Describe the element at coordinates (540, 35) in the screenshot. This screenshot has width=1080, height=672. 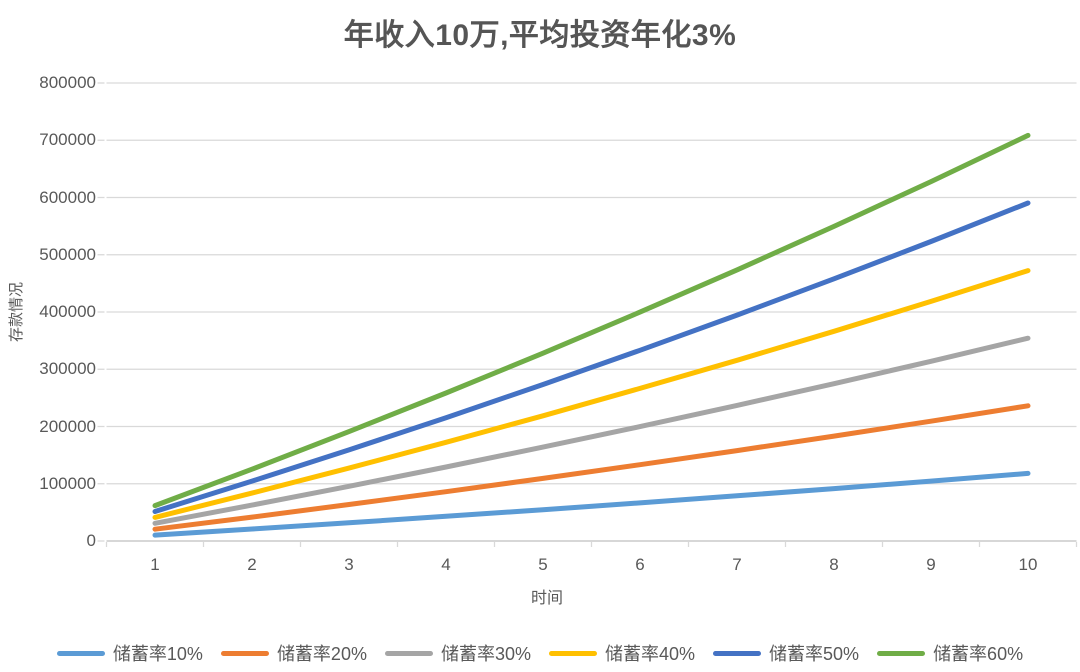
I see `chart-title: 年收入10万,平均投资年化3%` at that location.